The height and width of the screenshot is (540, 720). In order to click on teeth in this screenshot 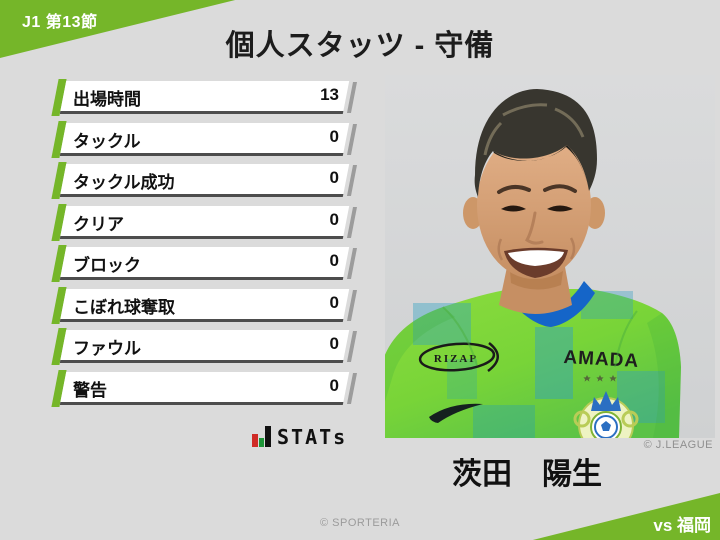, I will do `click(536, 258)`.